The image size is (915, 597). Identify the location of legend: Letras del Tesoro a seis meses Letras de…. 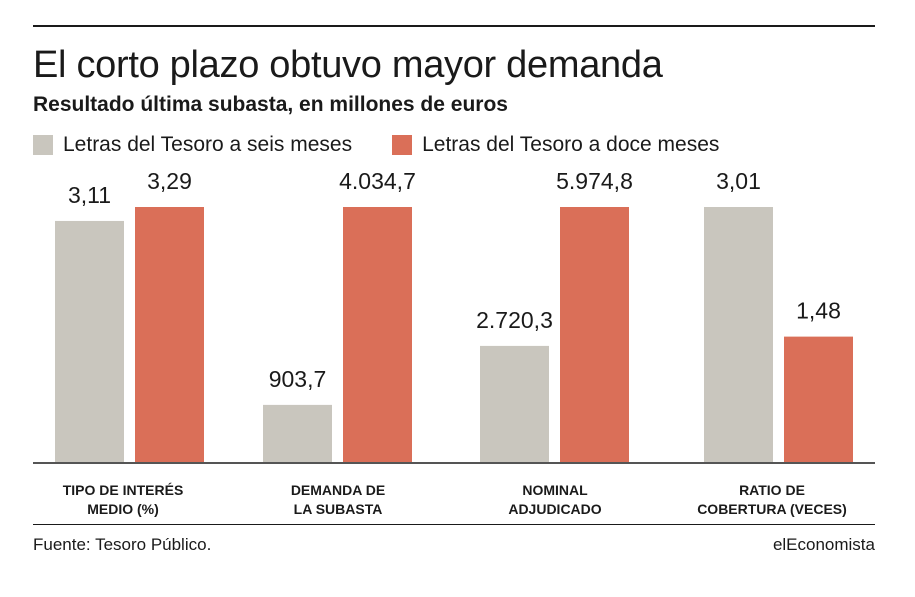
(396, 145).